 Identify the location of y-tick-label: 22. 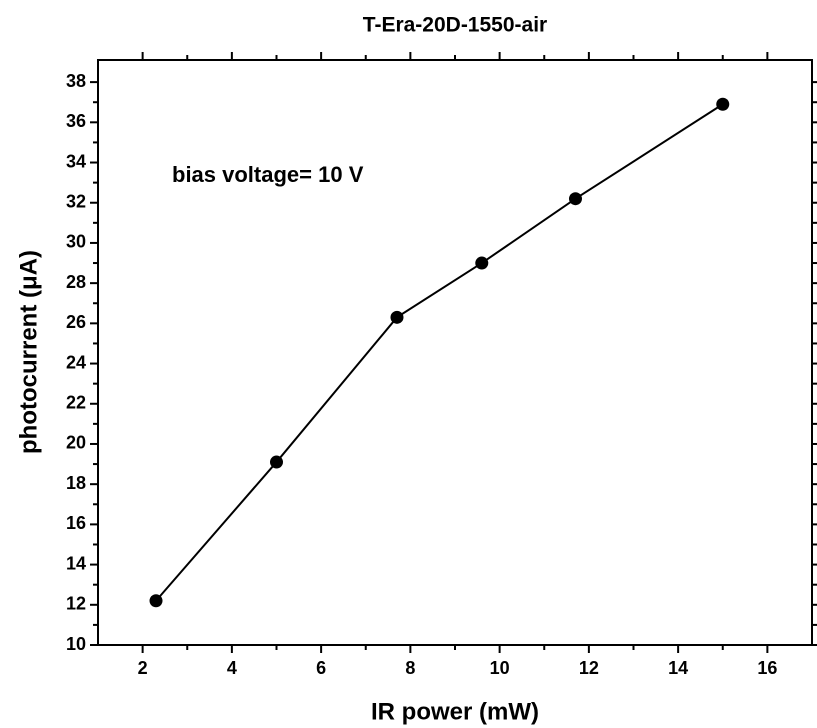
(76, 403).